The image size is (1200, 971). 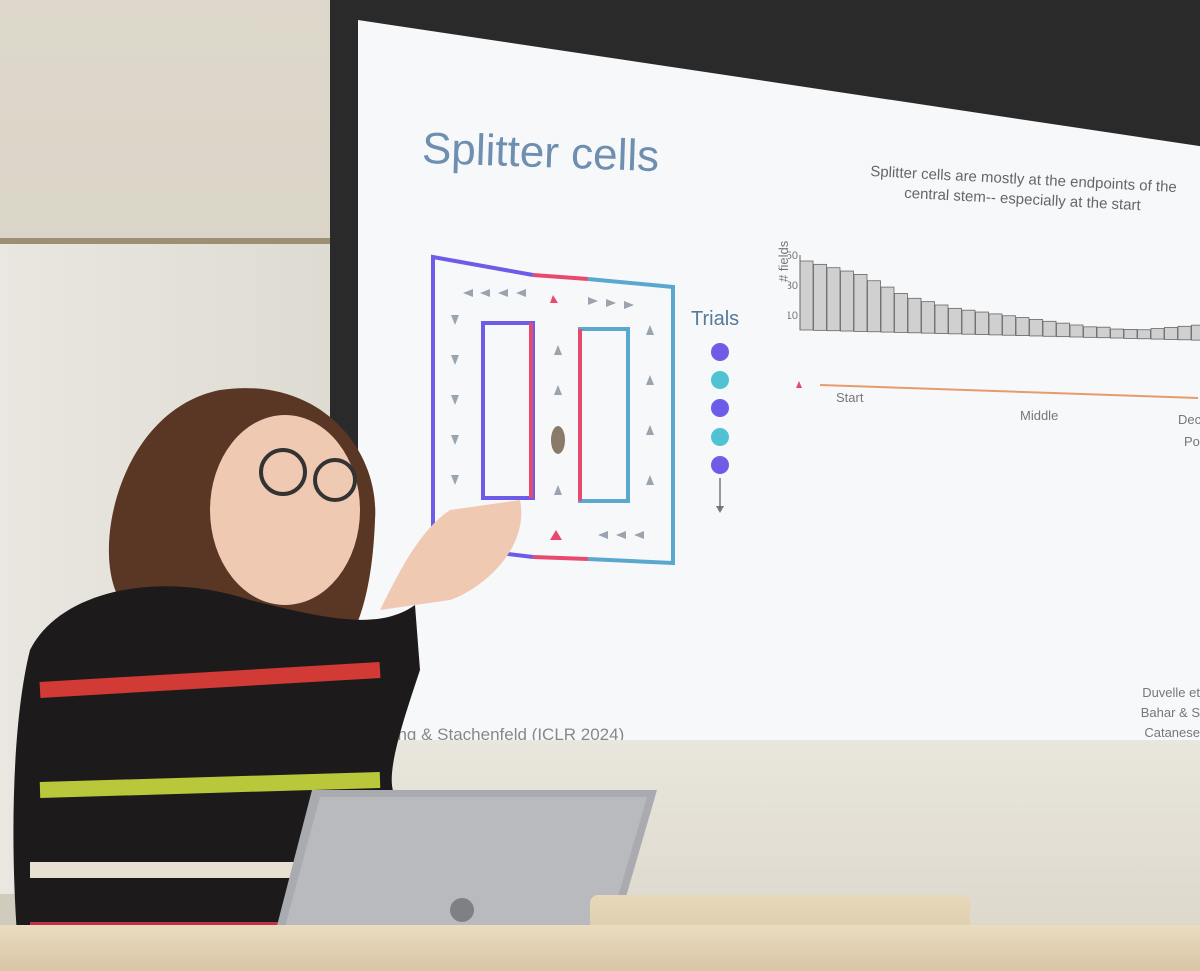 I want to click on axis-label-y: # fields, so click(x=783, y=261).